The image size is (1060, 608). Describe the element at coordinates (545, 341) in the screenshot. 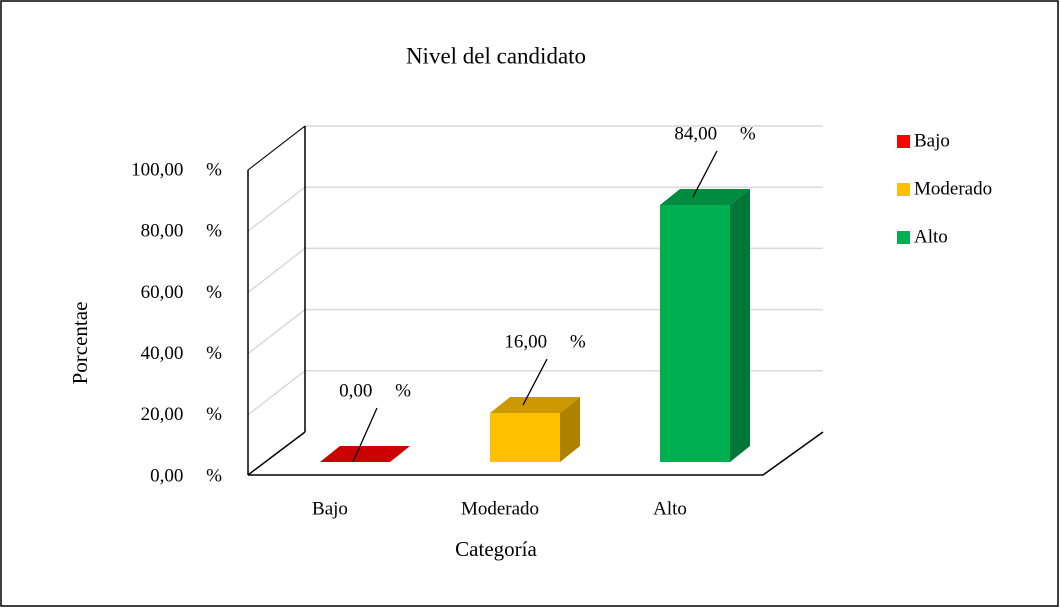

I see `data-label: 16,00 %` at that location.